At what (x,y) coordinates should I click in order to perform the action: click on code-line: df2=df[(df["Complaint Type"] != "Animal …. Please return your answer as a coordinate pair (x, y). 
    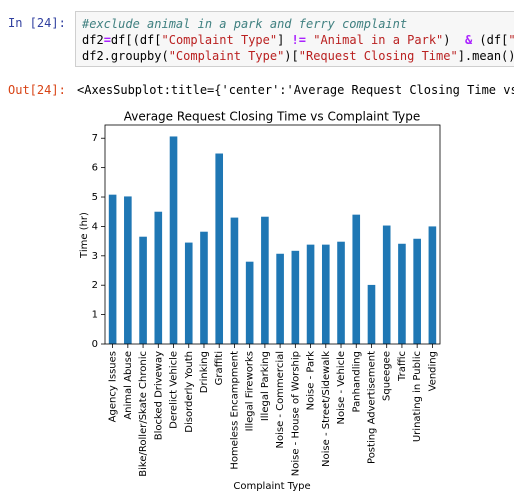
    Looking at the image, I should click on (298, 40).